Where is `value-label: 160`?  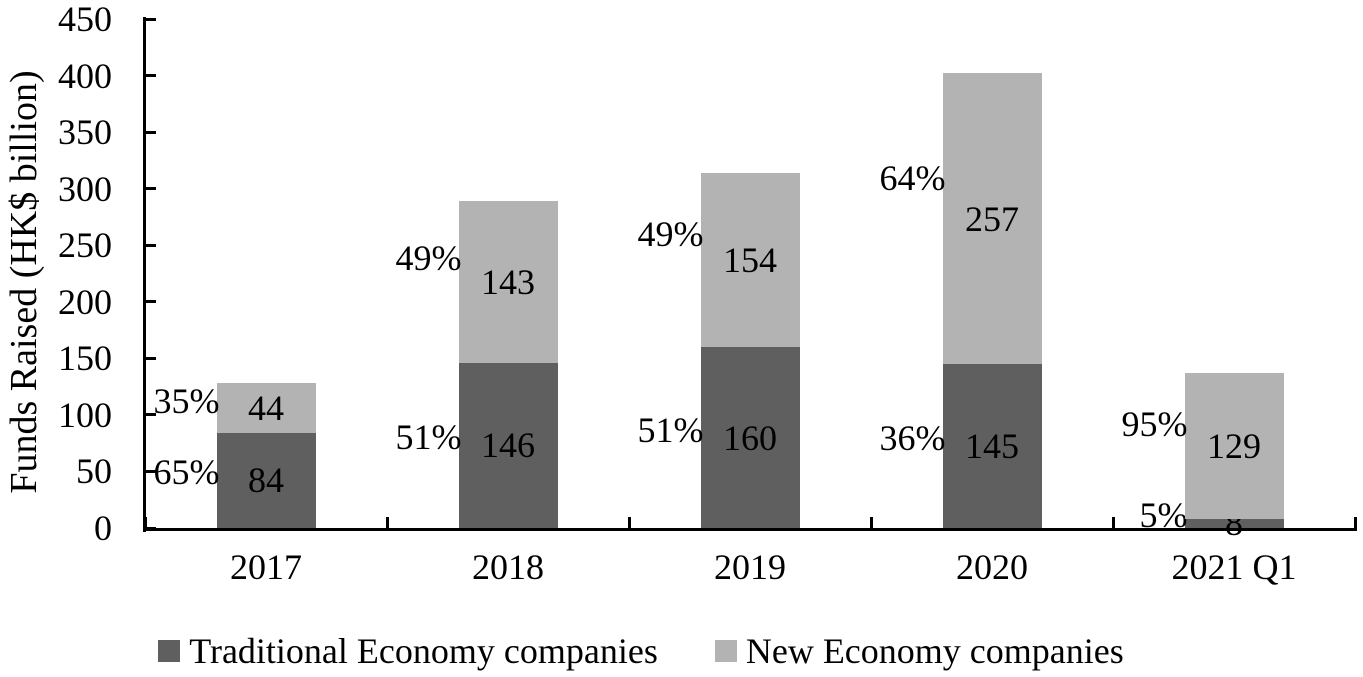 value-label: 160 is located at coordinates (750, 437).